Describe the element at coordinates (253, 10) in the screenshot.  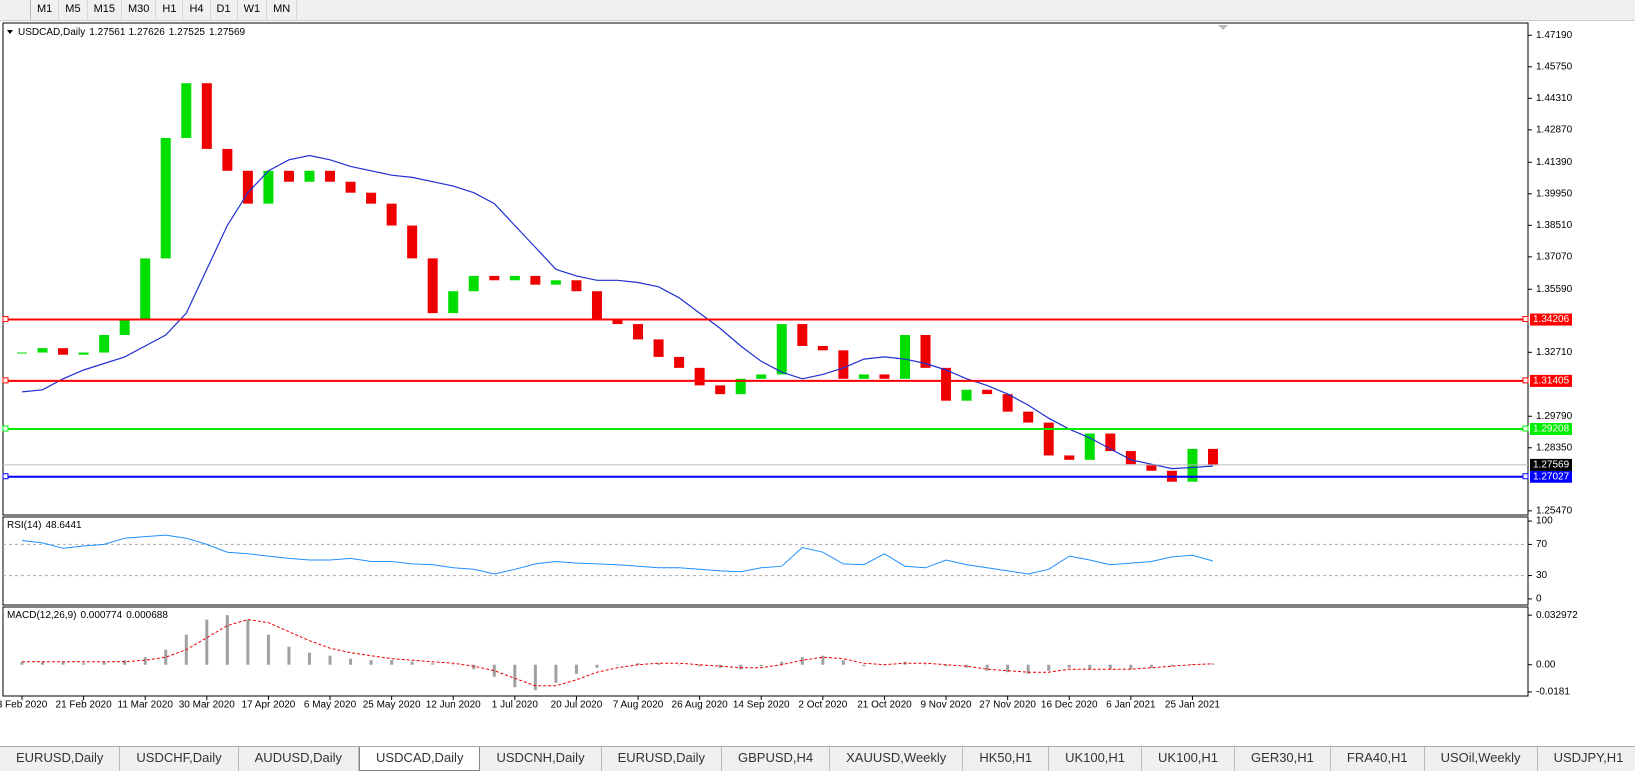
I see `timeframe-button: W1` at that location.